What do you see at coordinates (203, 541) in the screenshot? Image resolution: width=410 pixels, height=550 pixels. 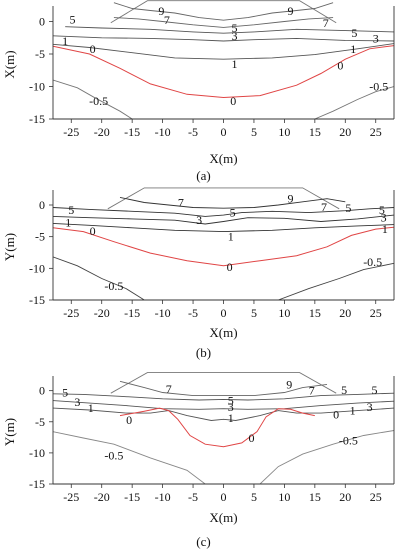 I see `panel-label: (c)` at bounding box center [203, 541].